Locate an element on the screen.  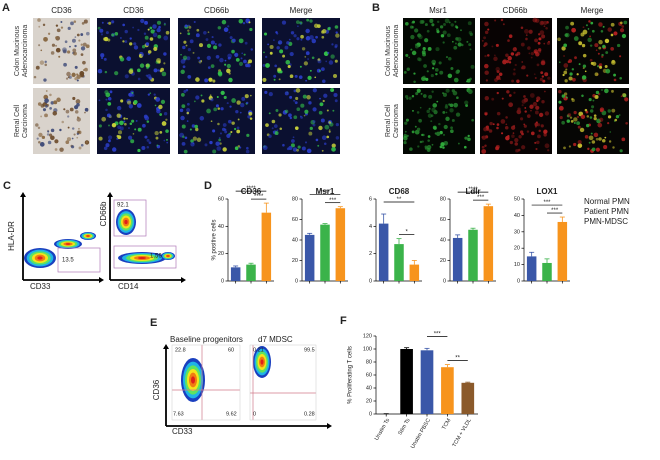
gate-value: 1.56 is located at coordinates (156, 257).